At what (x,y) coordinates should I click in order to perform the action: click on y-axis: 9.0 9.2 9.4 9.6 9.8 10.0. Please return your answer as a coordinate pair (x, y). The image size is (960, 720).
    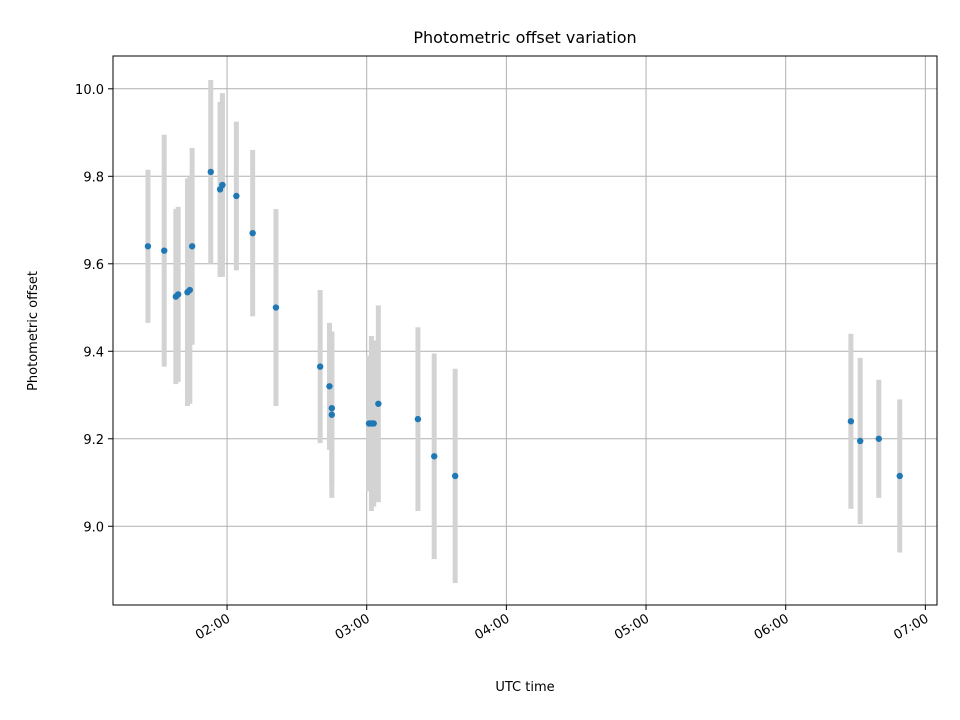
    Looking at the image, I should click on (94, 309).